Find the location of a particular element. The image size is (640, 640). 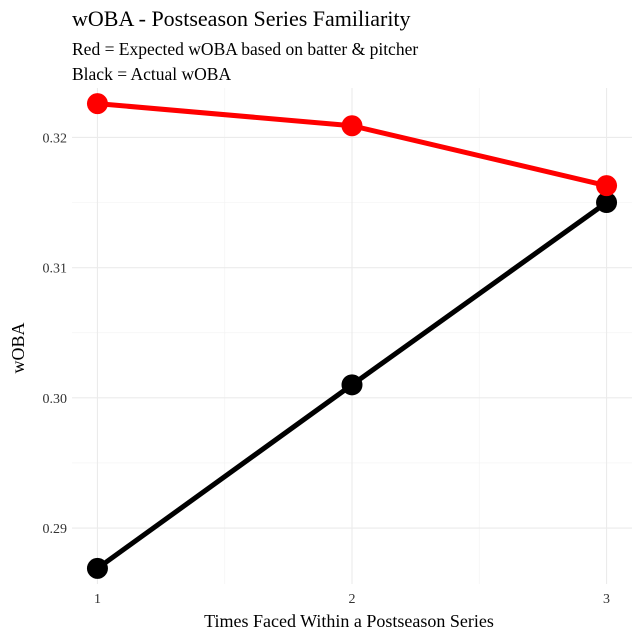

x-tick-label: 2 is located at coordinates (352, 599).